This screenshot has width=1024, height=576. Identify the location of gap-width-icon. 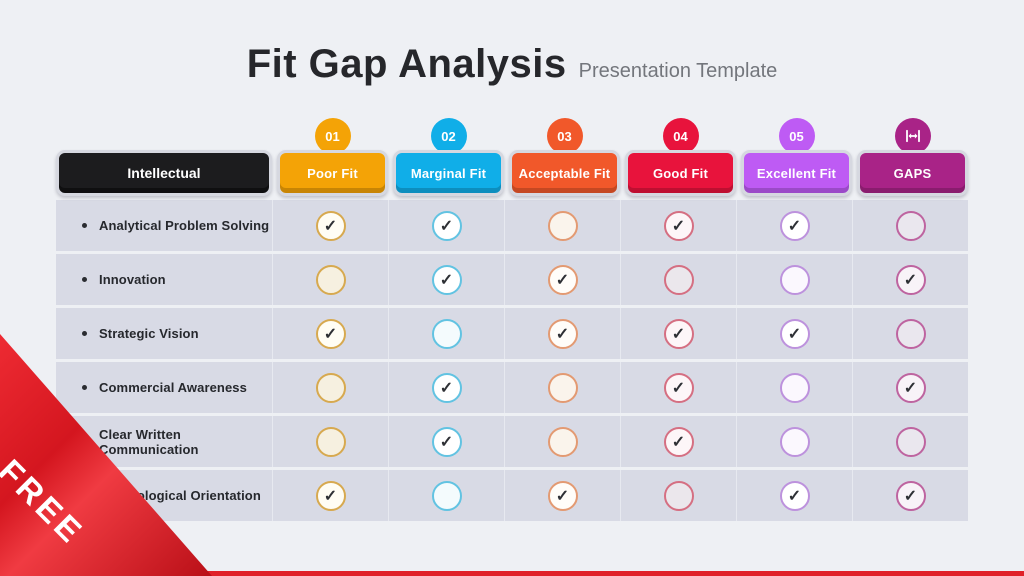
(912, 136).